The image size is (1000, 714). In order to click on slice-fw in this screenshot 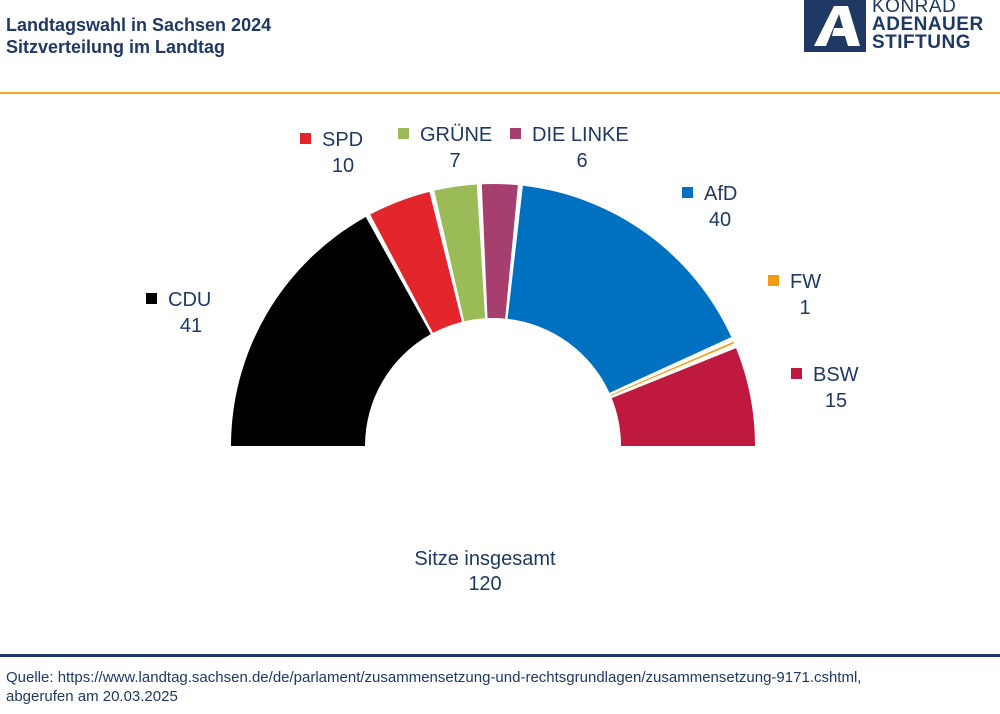, I will do `click(672, 368)`.